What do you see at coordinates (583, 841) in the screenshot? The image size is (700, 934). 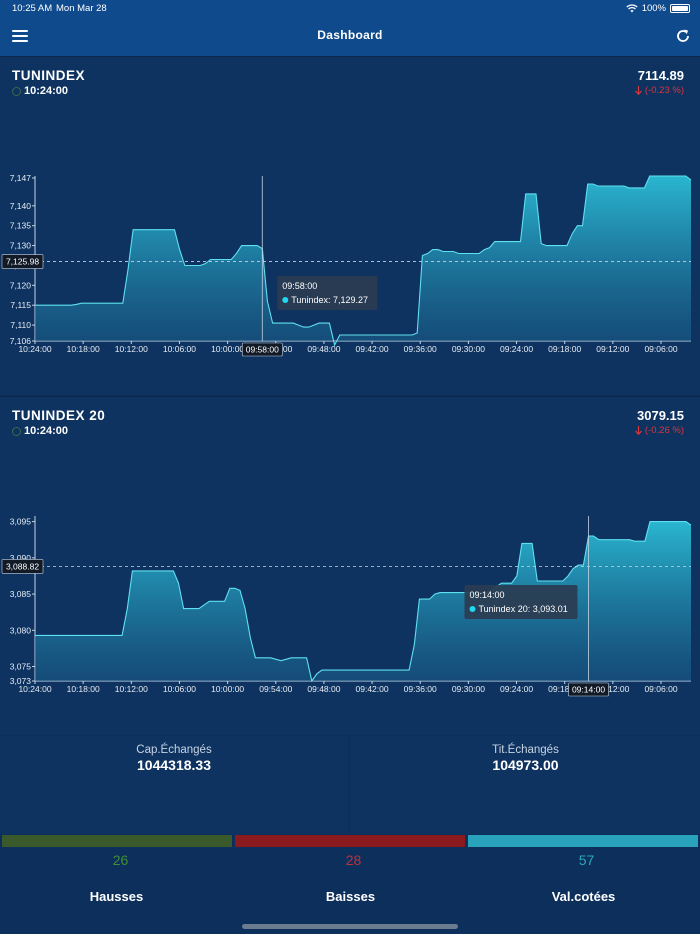 I see `listed-bar` at bounding box center [583, 841].